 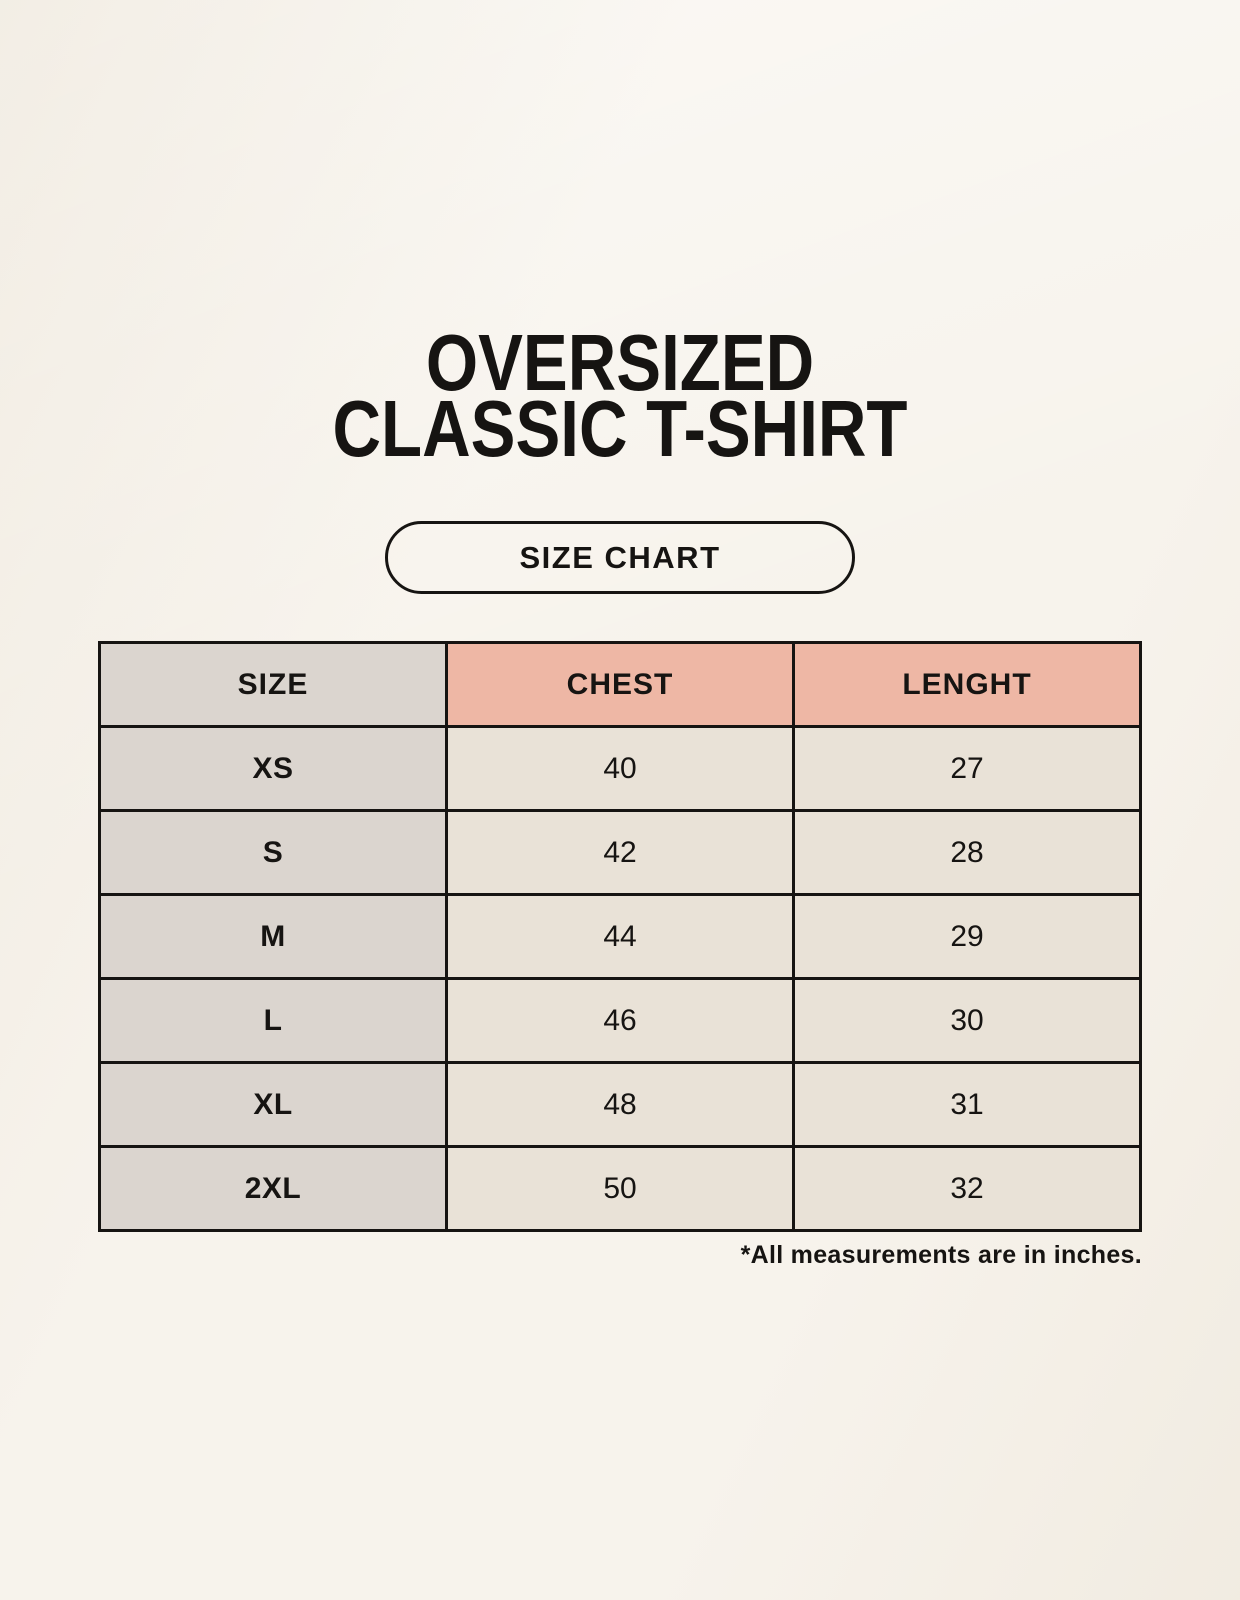 I want to click on chest-value: 50, so click(x=620, y=1188).